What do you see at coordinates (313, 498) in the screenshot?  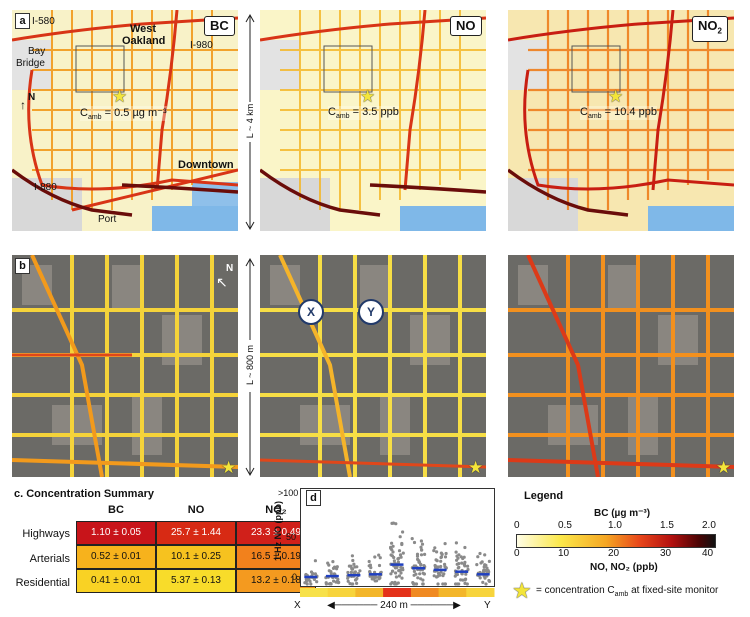 I see `panel-d-label: d` at bounding box center [313, 498].